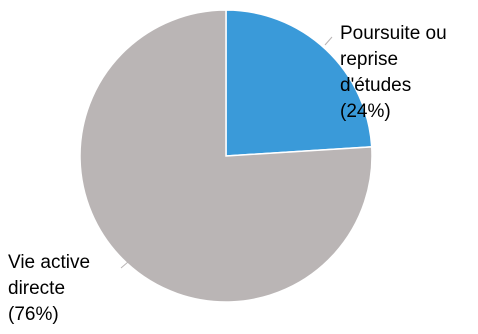 This screenshot has height=334, width=478. Describe the element at coordinates (49, 262) in the screenshot. I see `slice-label-1-line-0: Vie active` at that location.